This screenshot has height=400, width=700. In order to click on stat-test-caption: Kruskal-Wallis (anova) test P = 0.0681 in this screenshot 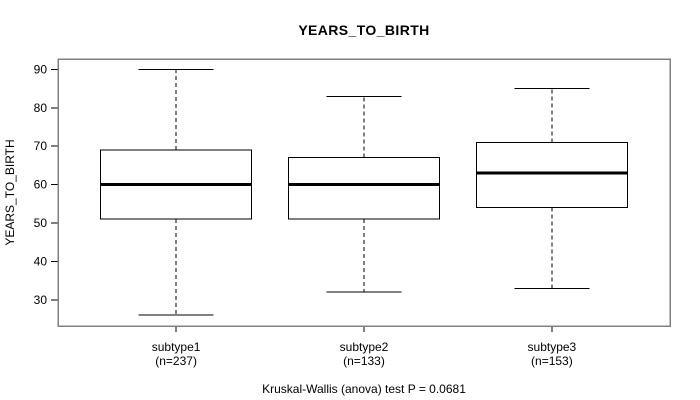, I will do `click(364, 389)`.